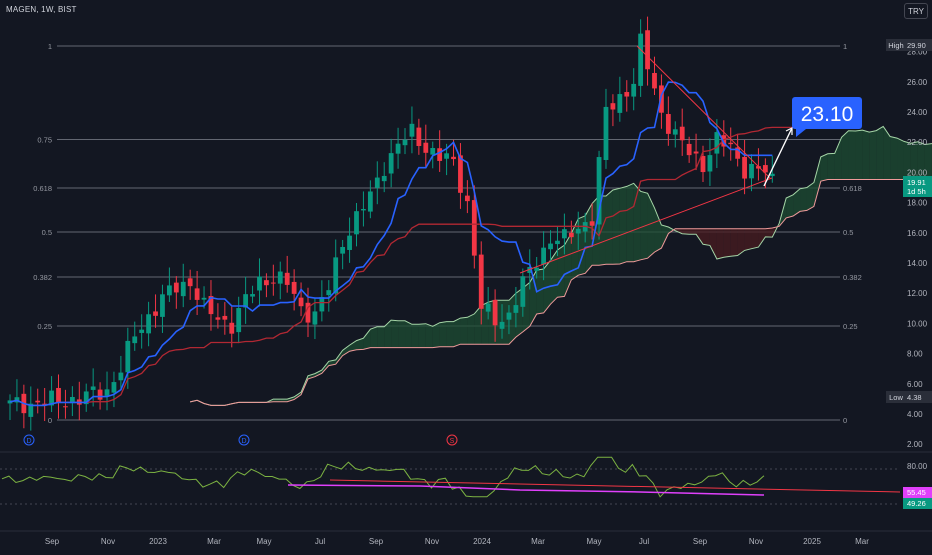 The height and width of the screenshot is (555, 932). Describe the element at coordinates (812, 541) in the screenshot. I see `time-axis-label: 2025` at that location.